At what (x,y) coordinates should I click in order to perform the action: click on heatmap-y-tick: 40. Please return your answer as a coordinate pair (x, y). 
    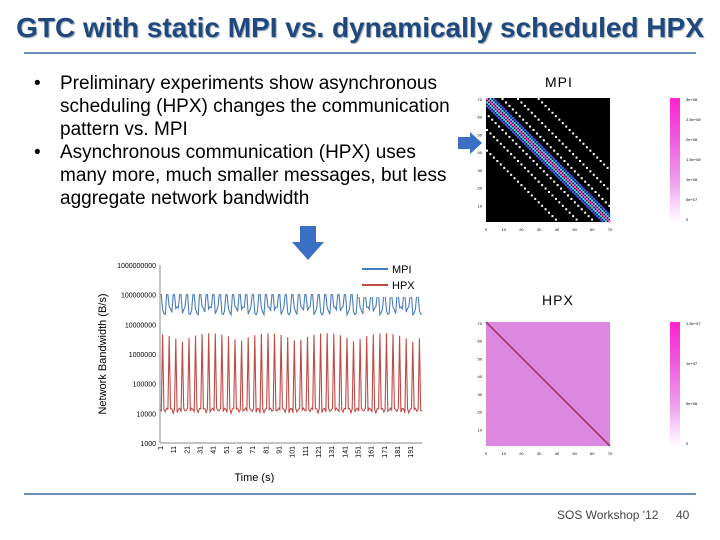
    Looking at the image, I should click on (480, 152).